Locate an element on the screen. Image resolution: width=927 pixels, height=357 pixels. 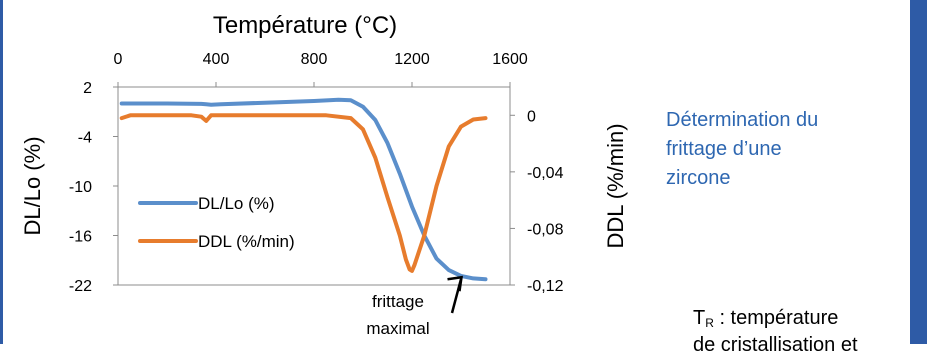
legend-label: DDL (%/min) is located at coordinates (246, 241).